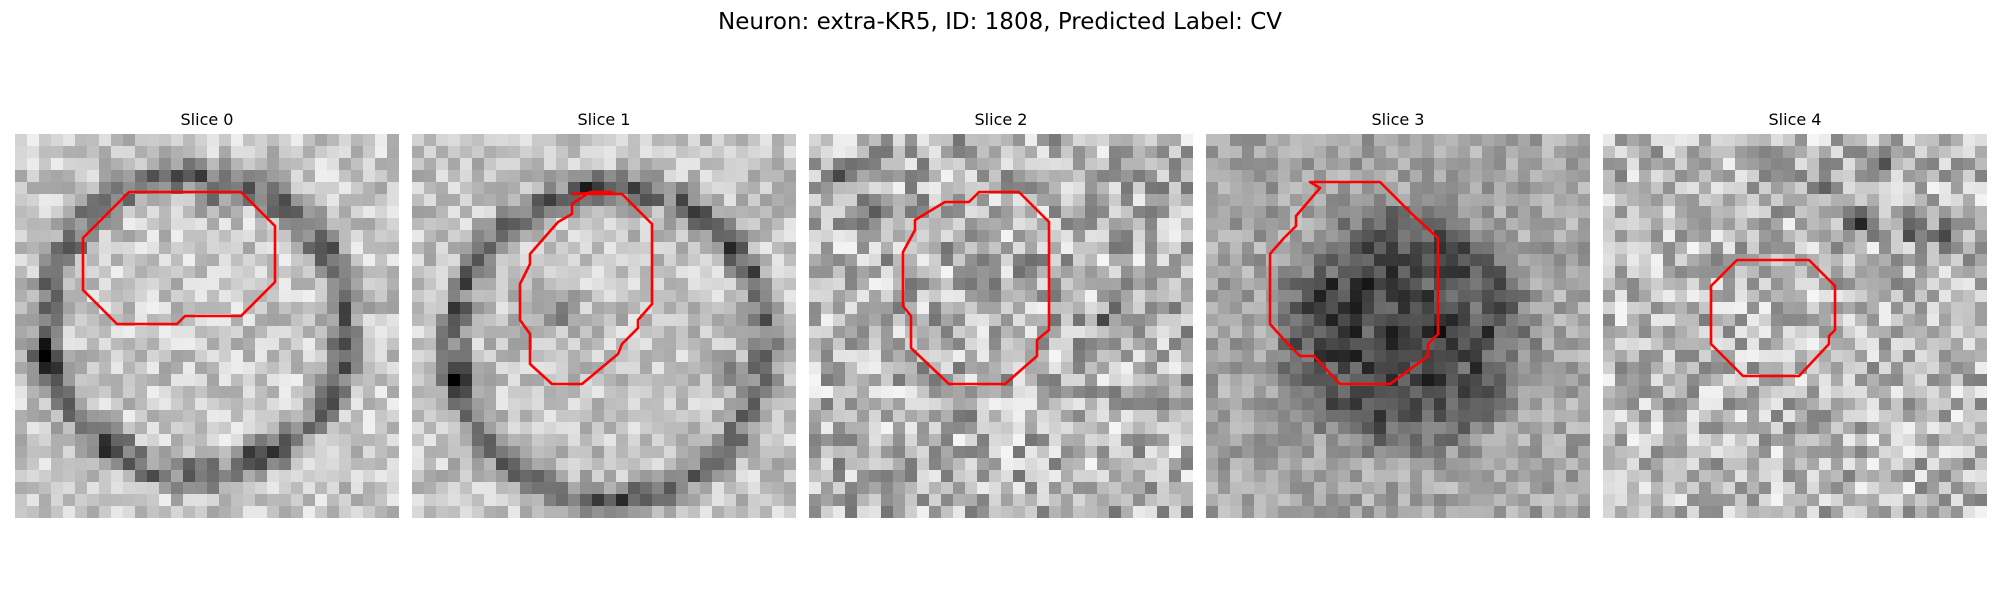 The height and width of the screenshot is (600, 2000). Describe the element at coordinates (1795, 119) in the screenshot. I see `slice-title: Slice 4` at that location.